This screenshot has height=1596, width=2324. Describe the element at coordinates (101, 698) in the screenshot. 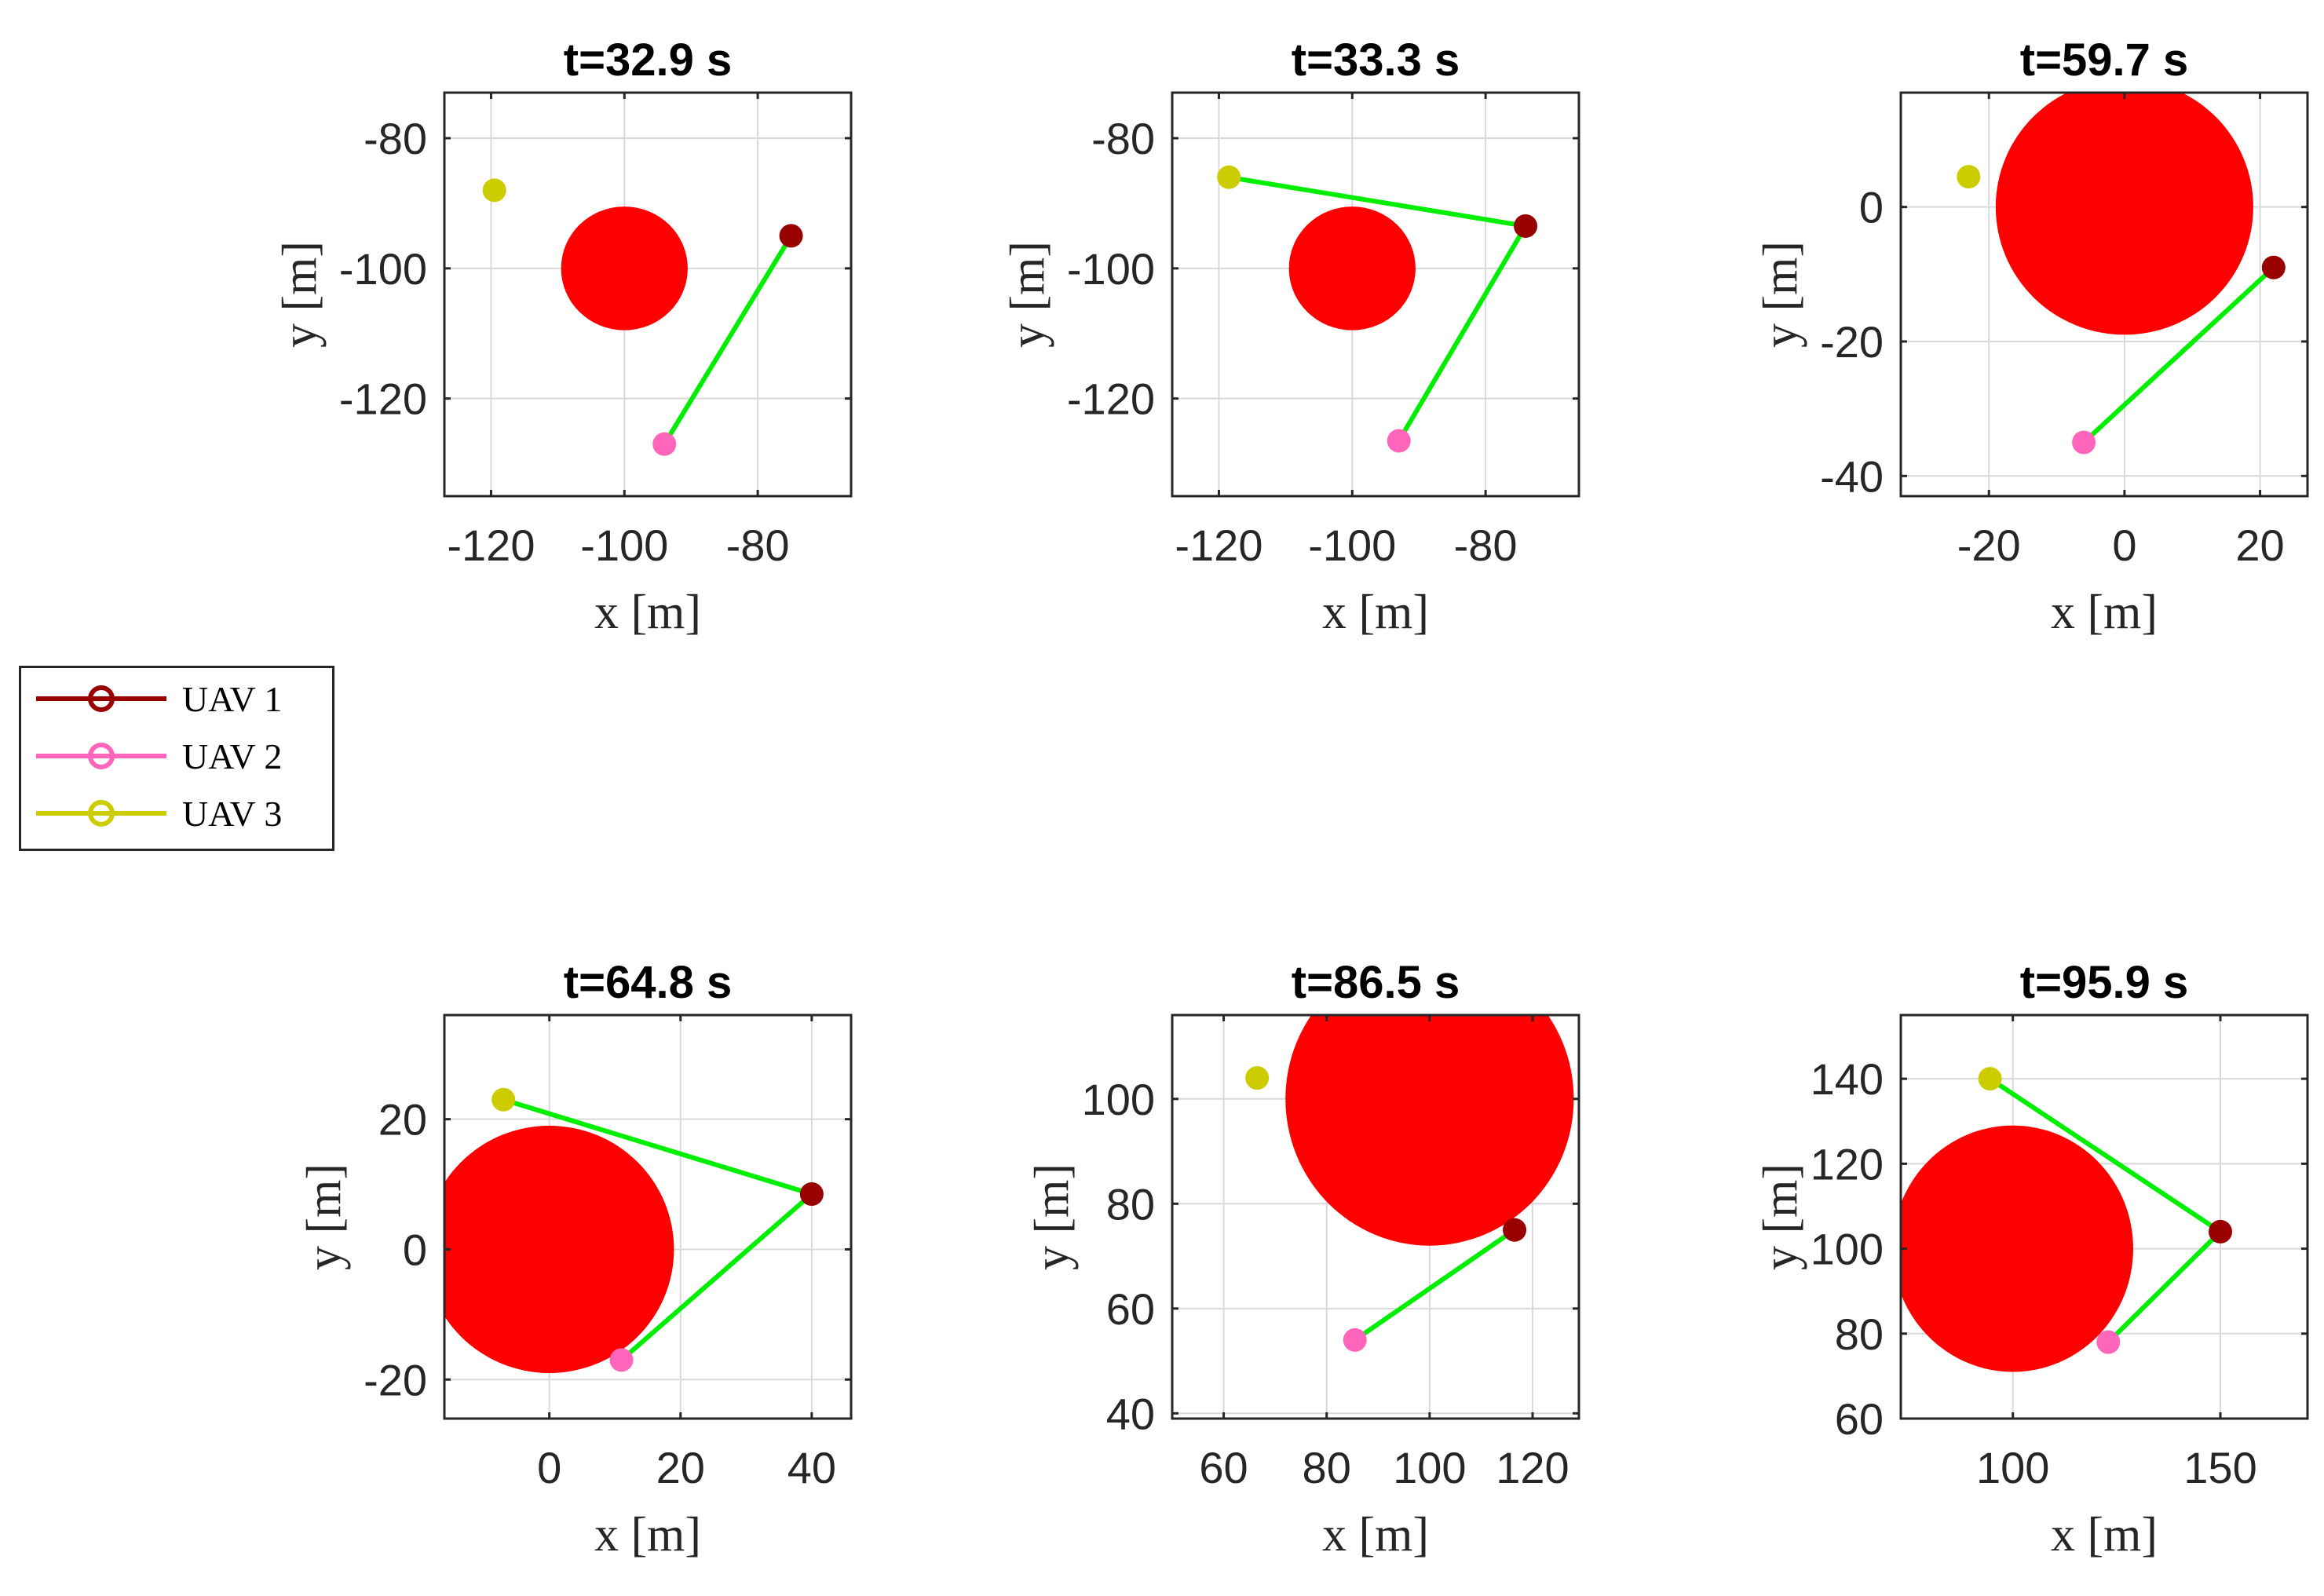

I see `legend-marker-uav1` at that location.